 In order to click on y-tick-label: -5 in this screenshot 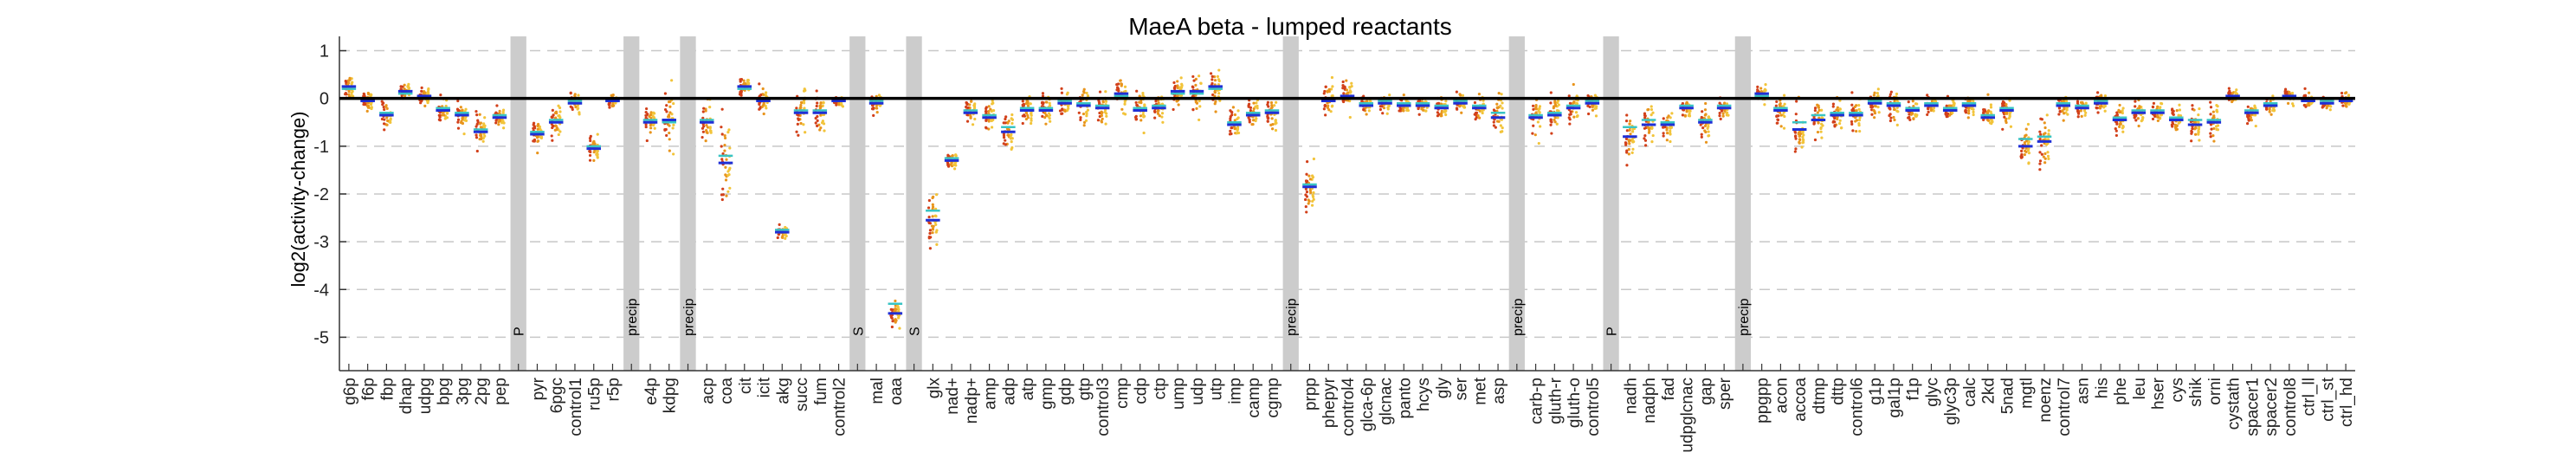, I will do `click(321, 337)`.